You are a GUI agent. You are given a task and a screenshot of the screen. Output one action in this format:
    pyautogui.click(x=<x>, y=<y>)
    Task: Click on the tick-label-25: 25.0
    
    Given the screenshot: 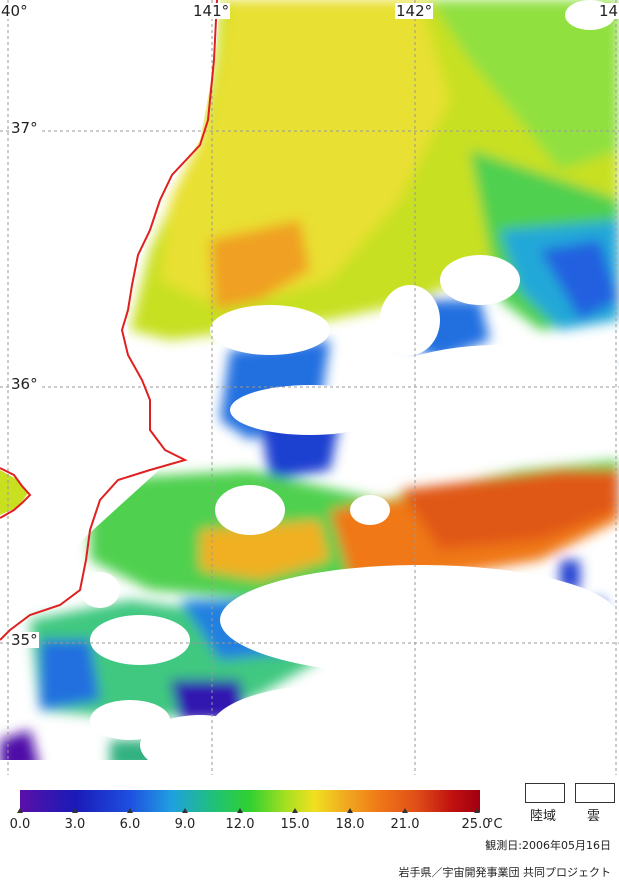 What is the action you would take?
    pyautogui.click(x=476, y=824)
    